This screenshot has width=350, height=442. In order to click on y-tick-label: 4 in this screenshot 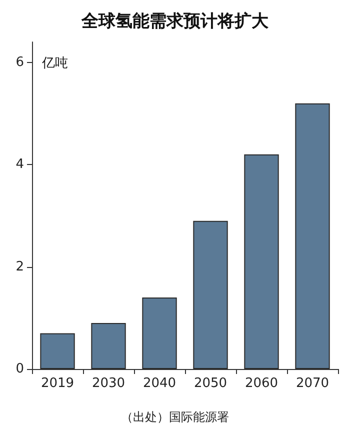, I will do `click(20, 164)`.